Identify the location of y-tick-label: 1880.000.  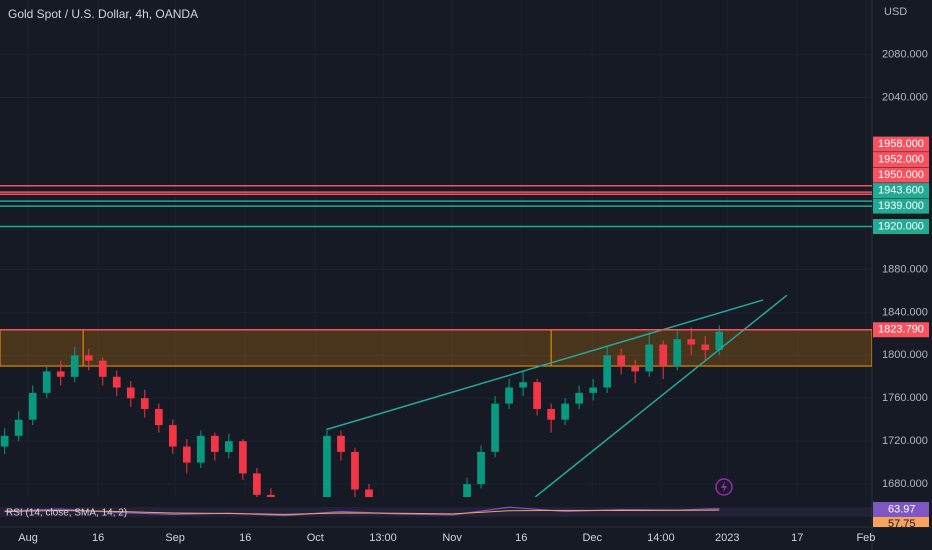
(905, 269).